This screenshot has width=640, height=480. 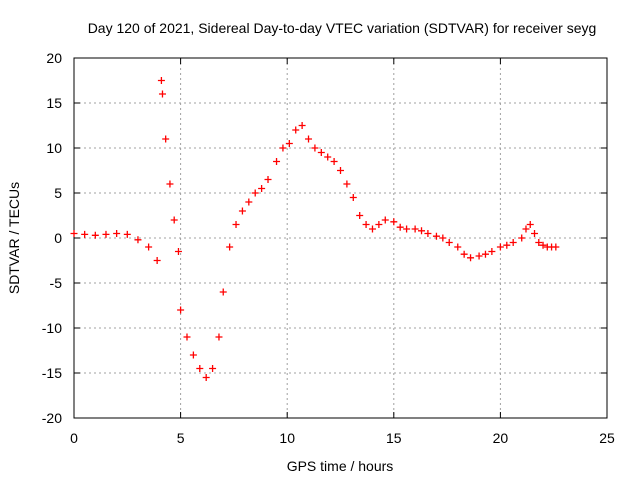 I want to click on y-axis-label: SDTVAR / TECUs, so click(x=14, y=238).